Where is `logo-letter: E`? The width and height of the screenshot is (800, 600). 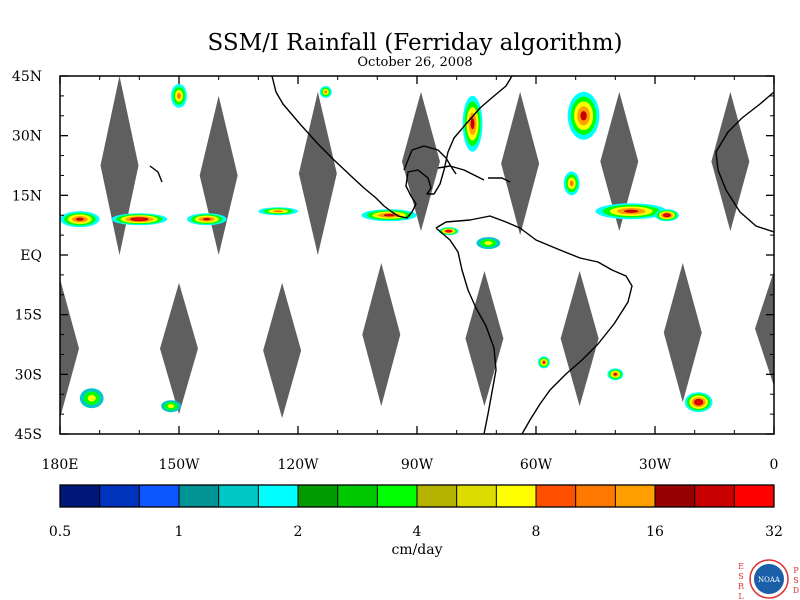
logo-letter: E is located at coordinates (741, 566).